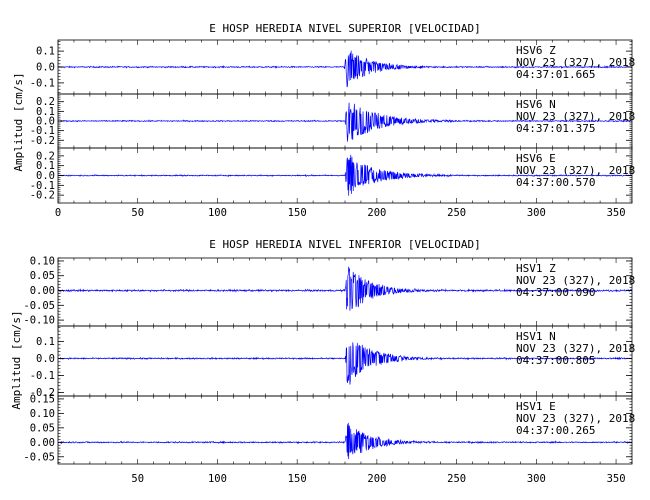 This screenshot has height=500, width=650. I want to click on y-tick-label: -0.10, so click(39, 321).